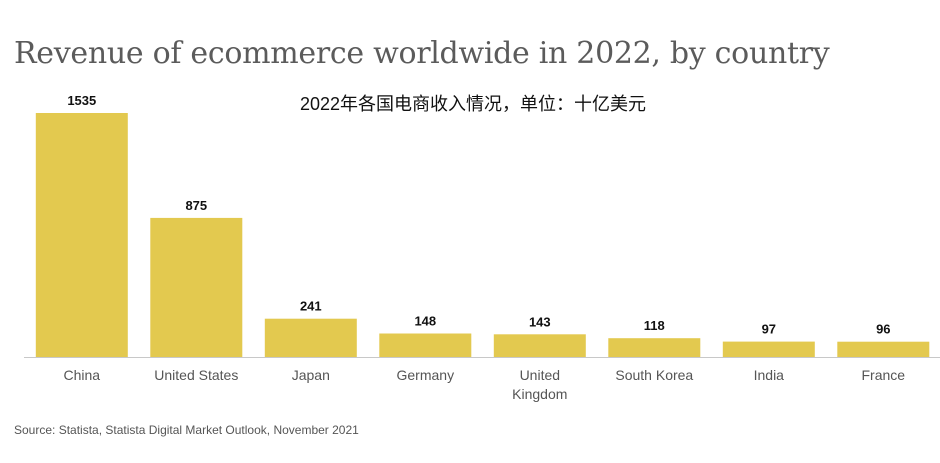  I want to click on category-label-china: China, so click(82, 375).